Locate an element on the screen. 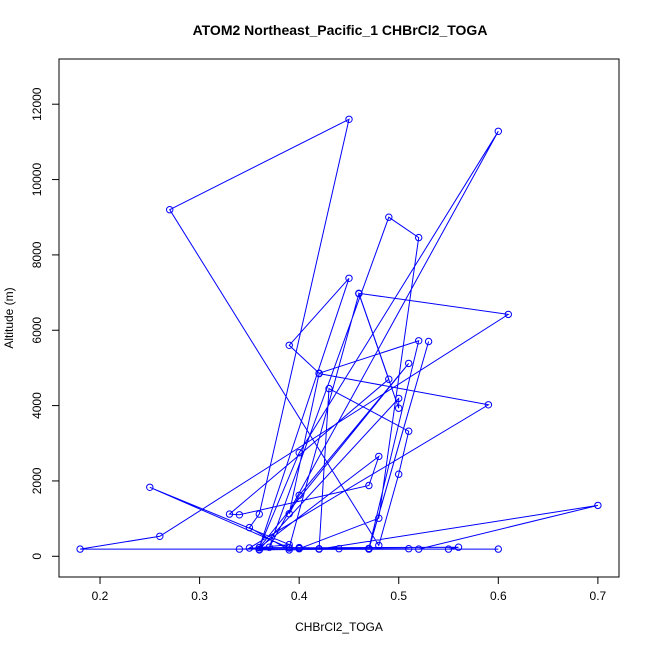 The height and width of the screenshot is (650, 650). y-tick-label: 0 is located at coordinates (37, 556).